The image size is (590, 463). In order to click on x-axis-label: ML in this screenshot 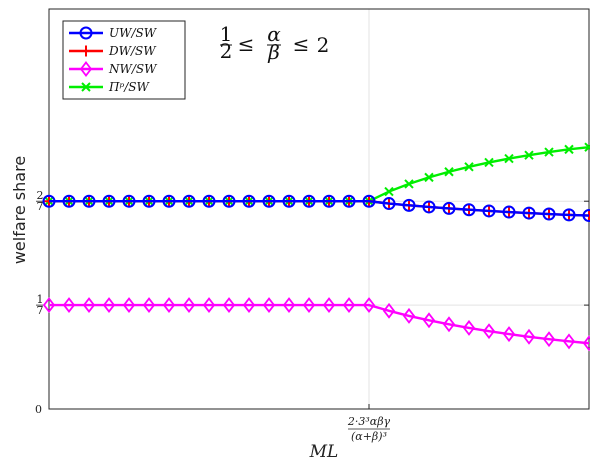, I will do `click(324, 452)`.